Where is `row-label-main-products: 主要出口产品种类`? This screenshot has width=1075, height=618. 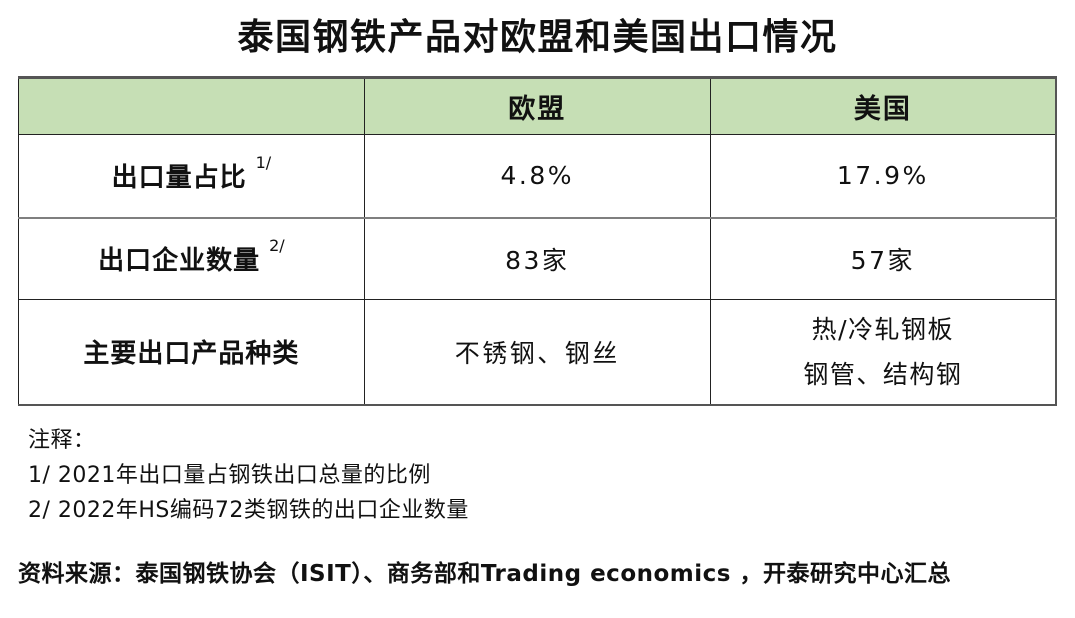
row-label-main-products: 主要出口产品种类 is located at coordinates (191, 352).